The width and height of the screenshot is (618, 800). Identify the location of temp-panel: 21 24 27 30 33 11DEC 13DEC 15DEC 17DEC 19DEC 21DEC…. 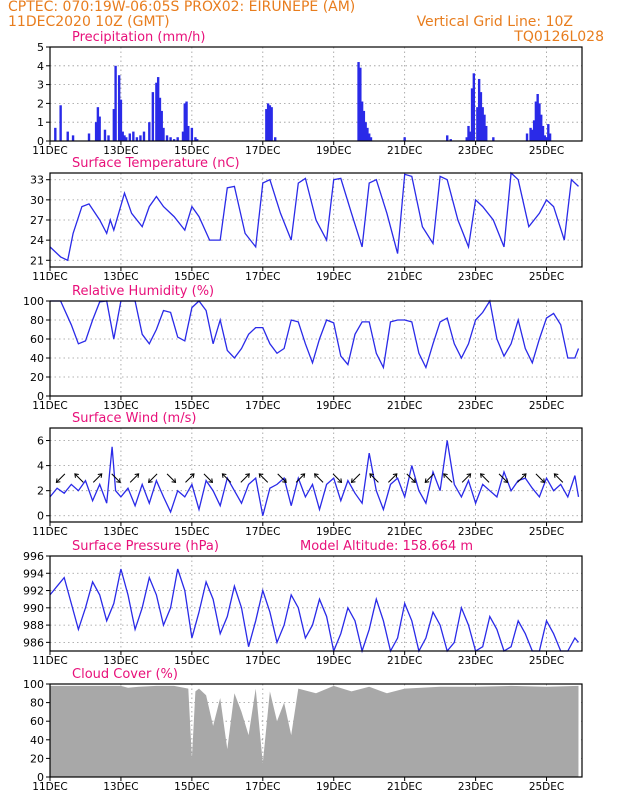
(306, 219).